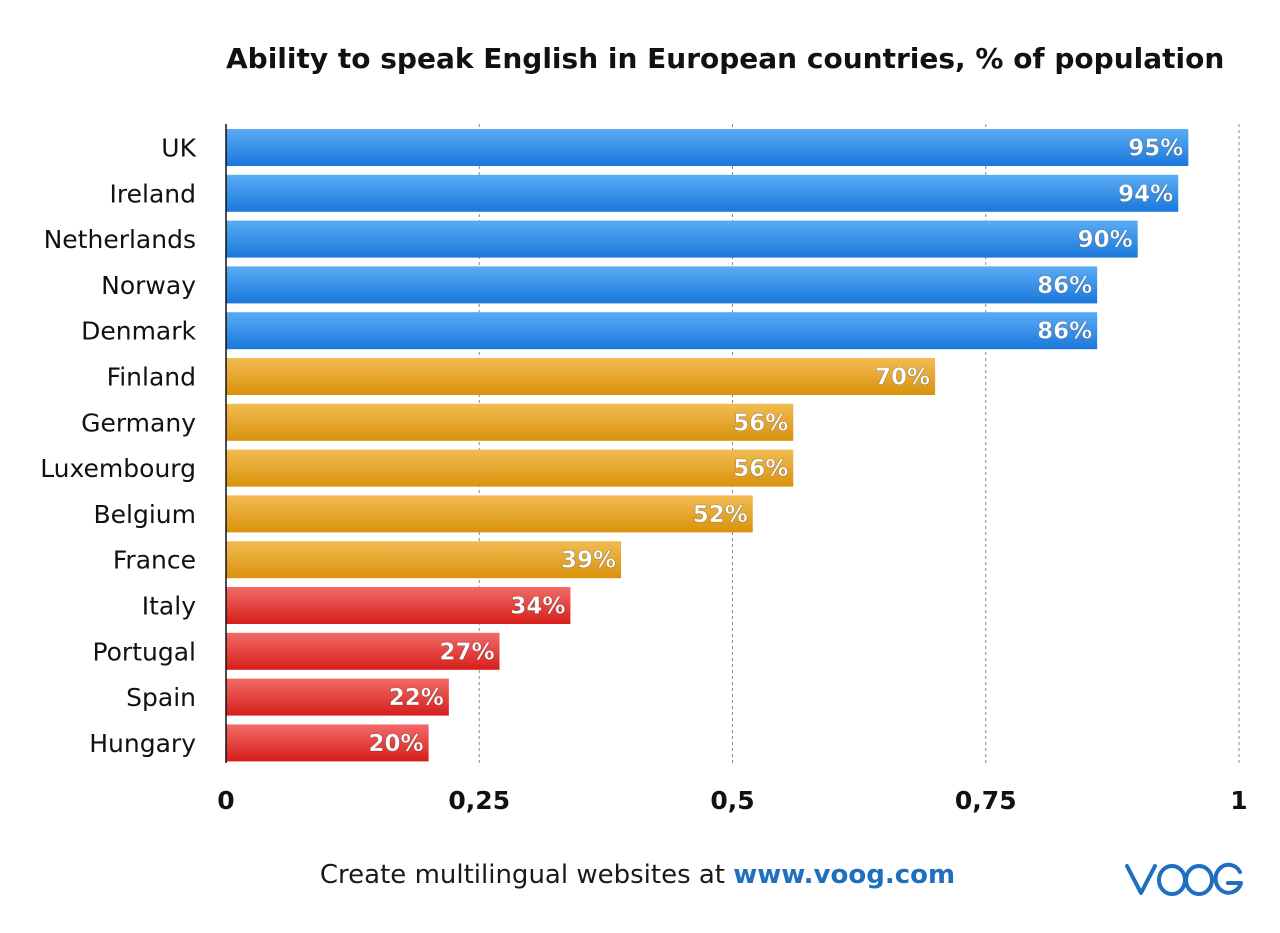 This screenshot has width=1280, height=933. Describe the element at coordinates (138, 331) in the screenshot. I see `category-label: Denmark` at that location.